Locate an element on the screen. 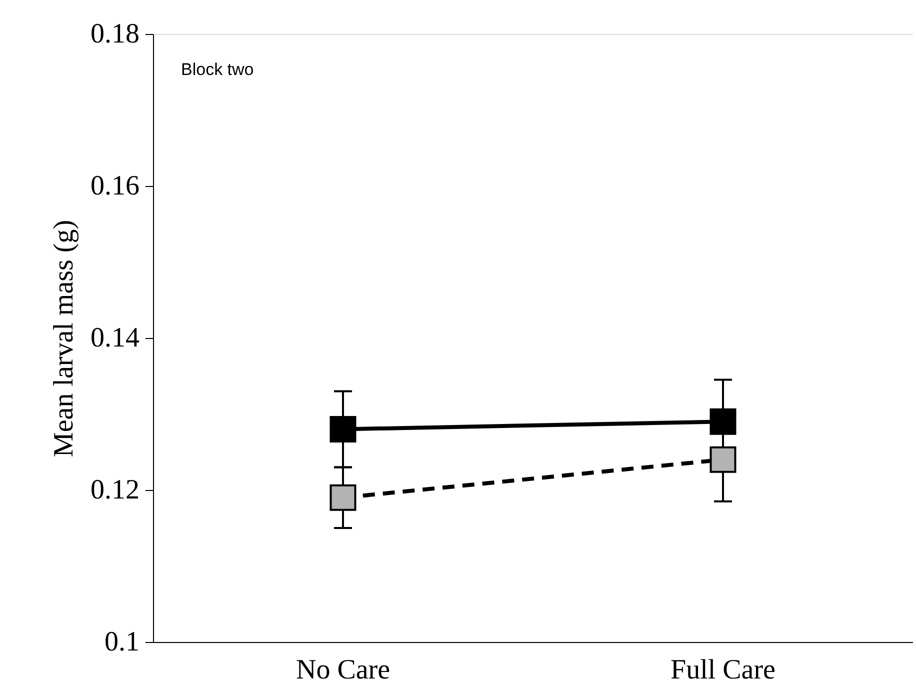 This screenshot has width=916, height=697. y-tick-label: 0.12 is located at coordinates (115, 490).